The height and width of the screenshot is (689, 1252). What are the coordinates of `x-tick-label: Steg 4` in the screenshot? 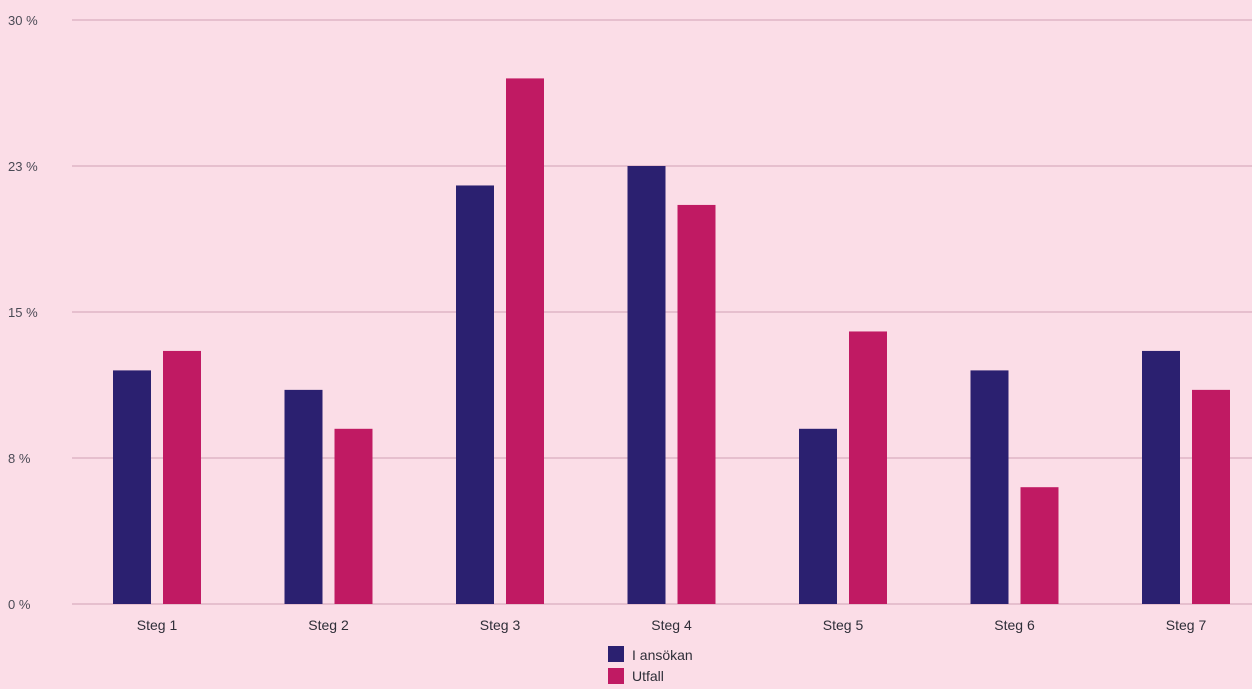 It's located at (671, 625).